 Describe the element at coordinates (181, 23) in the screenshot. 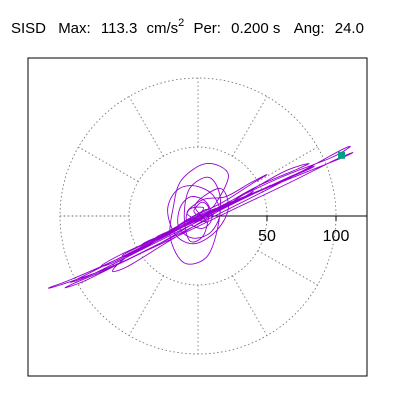

I see `max-unit-exponent: 2` at that location.